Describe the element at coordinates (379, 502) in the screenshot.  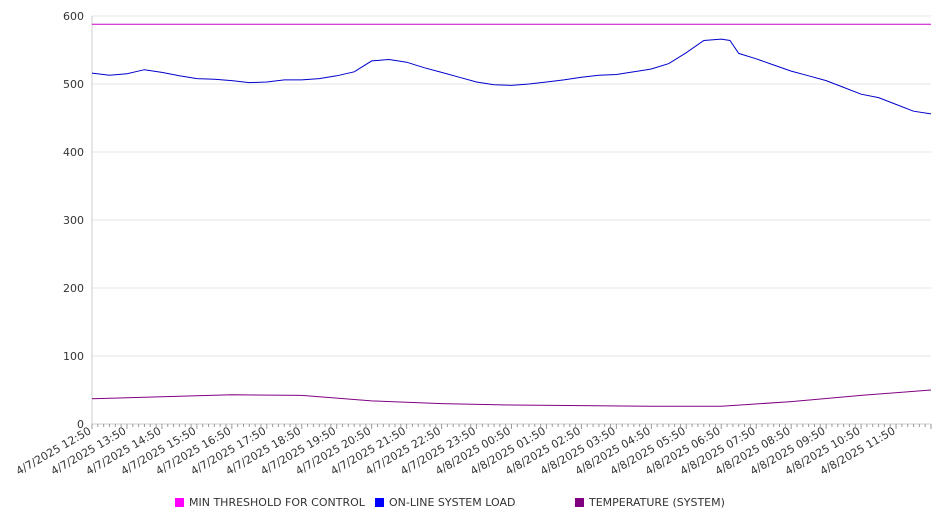
I see `legend-swatch-system-load` at that location.